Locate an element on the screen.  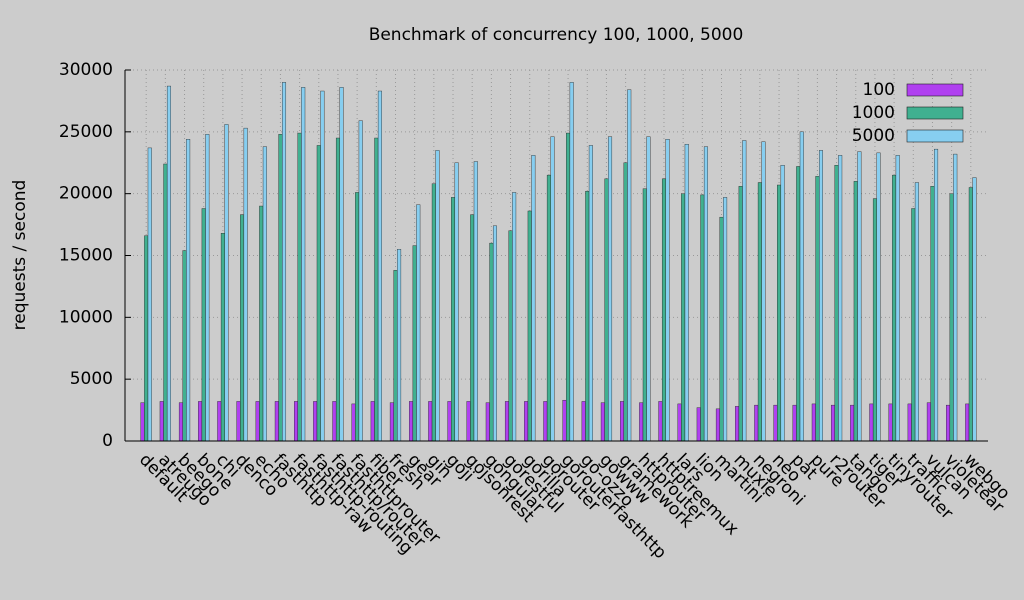
y-axis-label: requests / second is located at coordinates (20, 255).